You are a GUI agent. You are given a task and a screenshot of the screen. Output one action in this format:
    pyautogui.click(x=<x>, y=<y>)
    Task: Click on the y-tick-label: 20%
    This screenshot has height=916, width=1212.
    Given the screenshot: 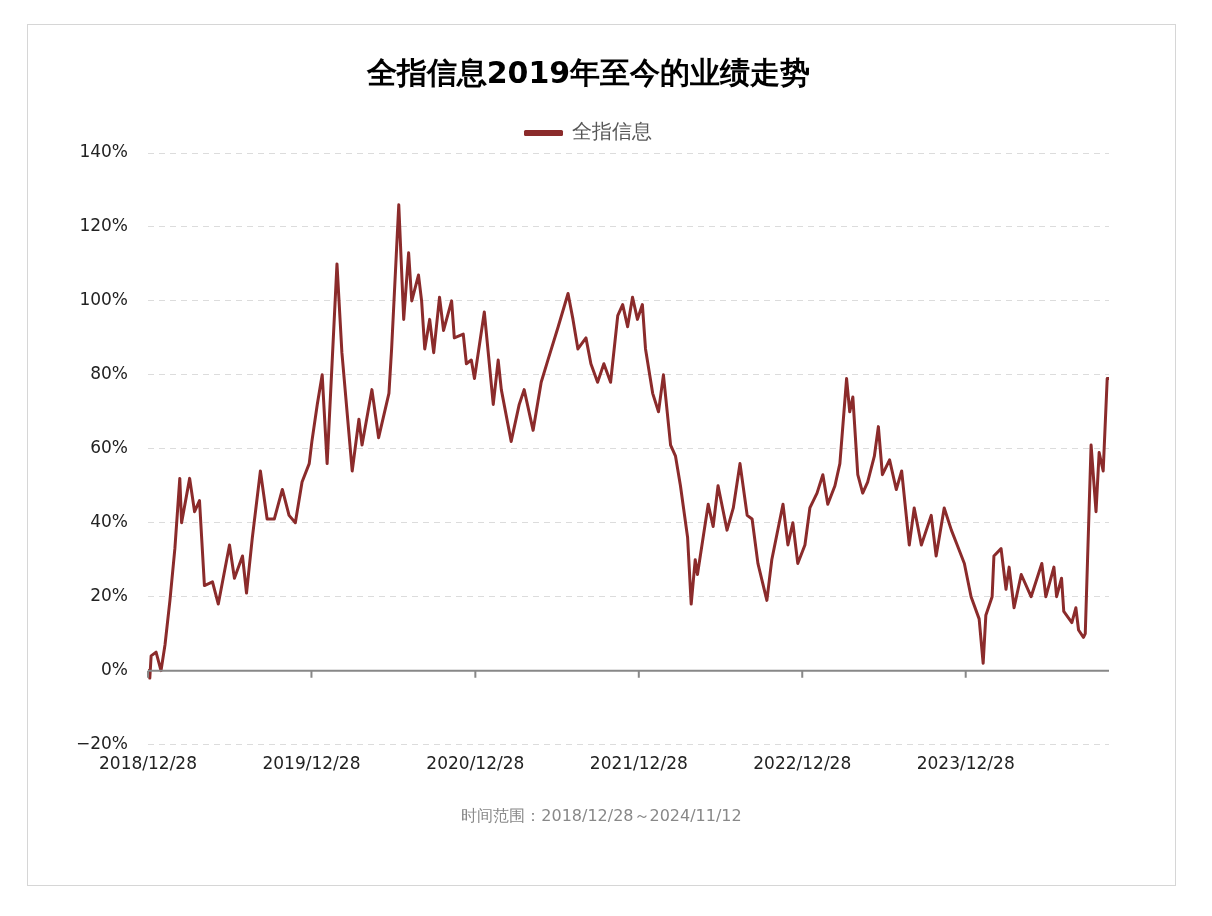 What is the action you would take?
    pyautogui.click(x=109, y=595)
    